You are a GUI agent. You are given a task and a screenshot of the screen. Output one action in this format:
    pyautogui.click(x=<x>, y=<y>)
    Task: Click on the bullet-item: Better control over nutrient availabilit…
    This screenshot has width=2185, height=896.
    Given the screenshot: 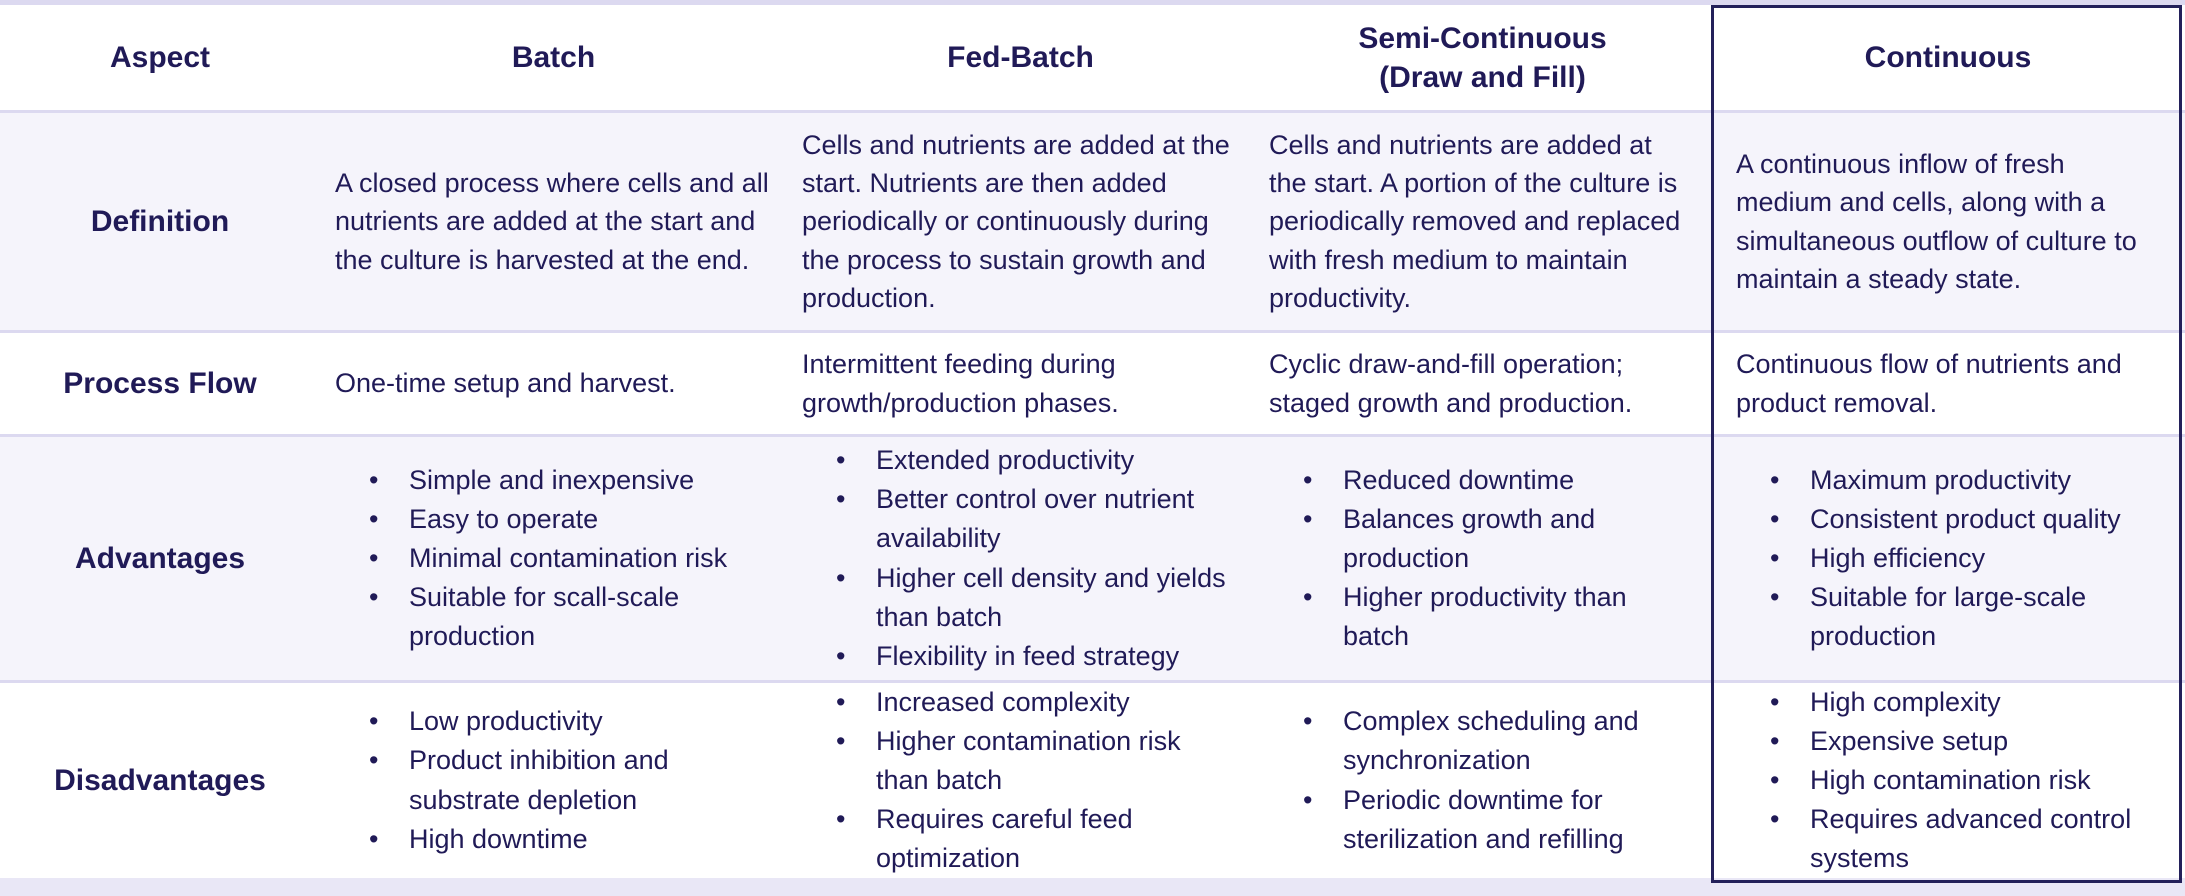 What is the action you would take?
    pyautogui.click(x=1036, y=519)
    